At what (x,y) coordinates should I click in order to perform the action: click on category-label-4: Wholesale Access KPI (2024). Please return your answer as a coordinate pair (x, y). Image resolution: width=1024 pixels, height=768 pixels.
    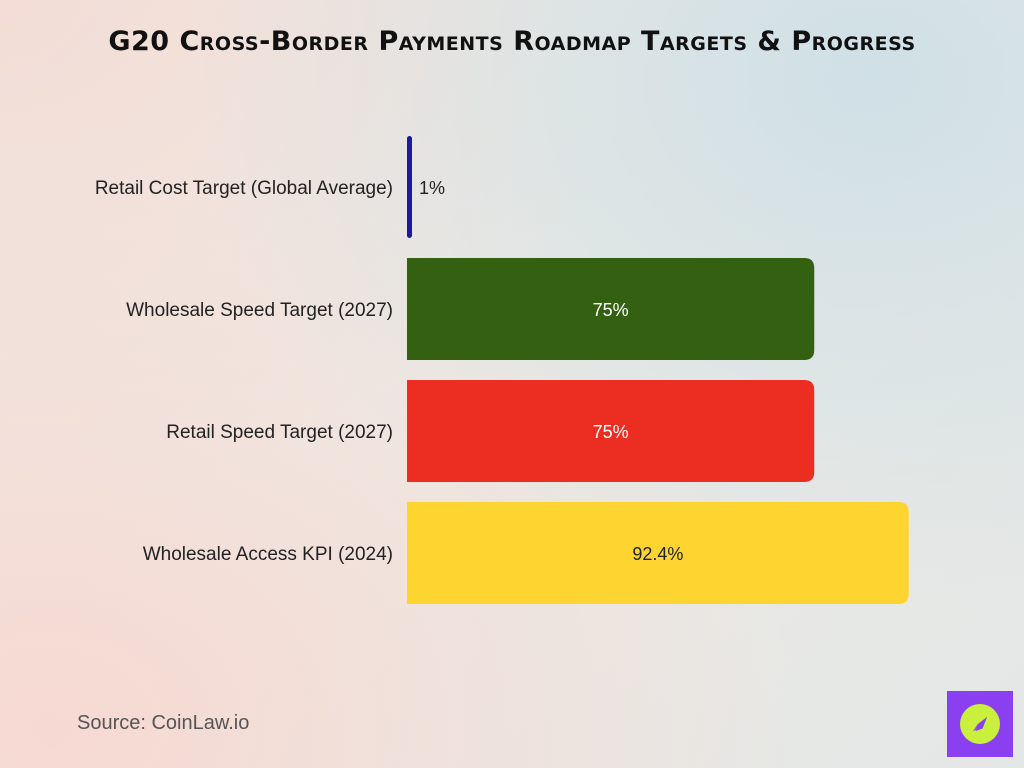
    Looking at the image, I should click on (268, 554).